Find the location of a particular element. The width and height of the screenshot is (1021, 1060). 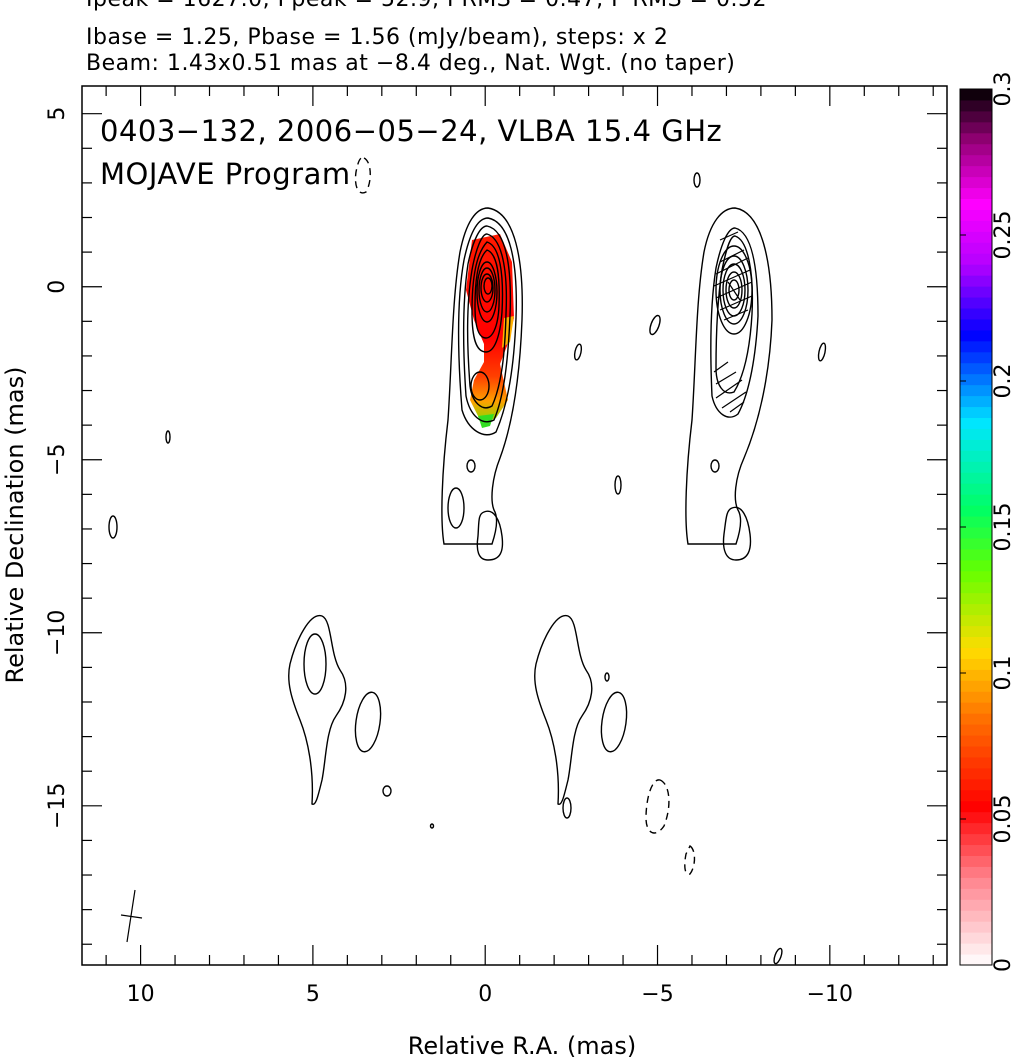

colorbar-tick-label: 0 is located at coordinates (1003, 965).